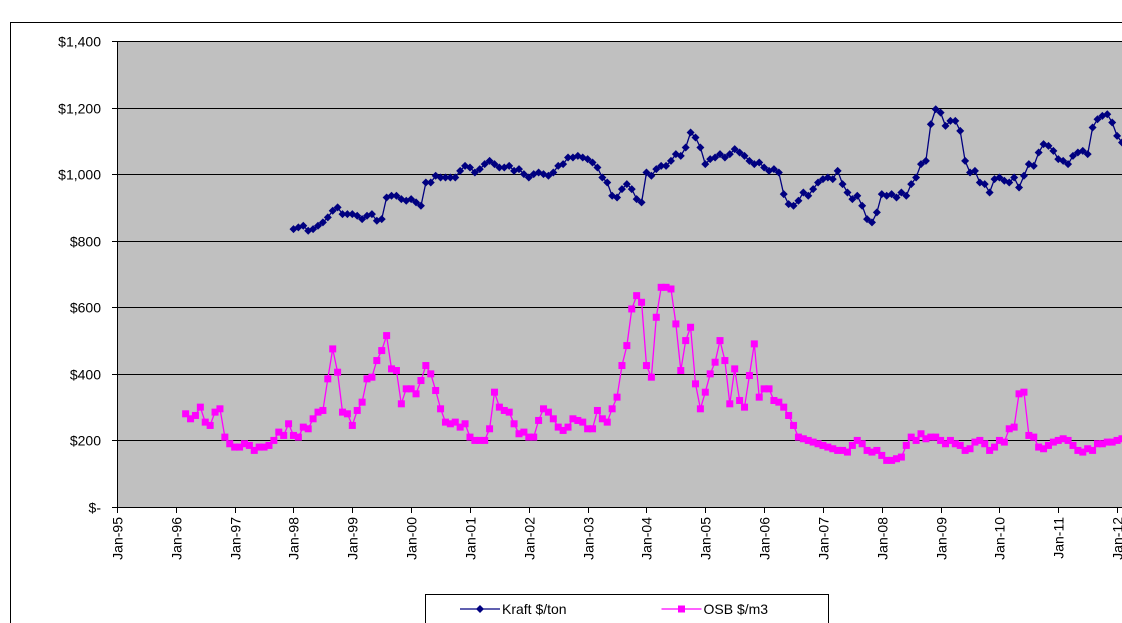  I want to click on x-tick-label: Jan-09, so click(942, 538).